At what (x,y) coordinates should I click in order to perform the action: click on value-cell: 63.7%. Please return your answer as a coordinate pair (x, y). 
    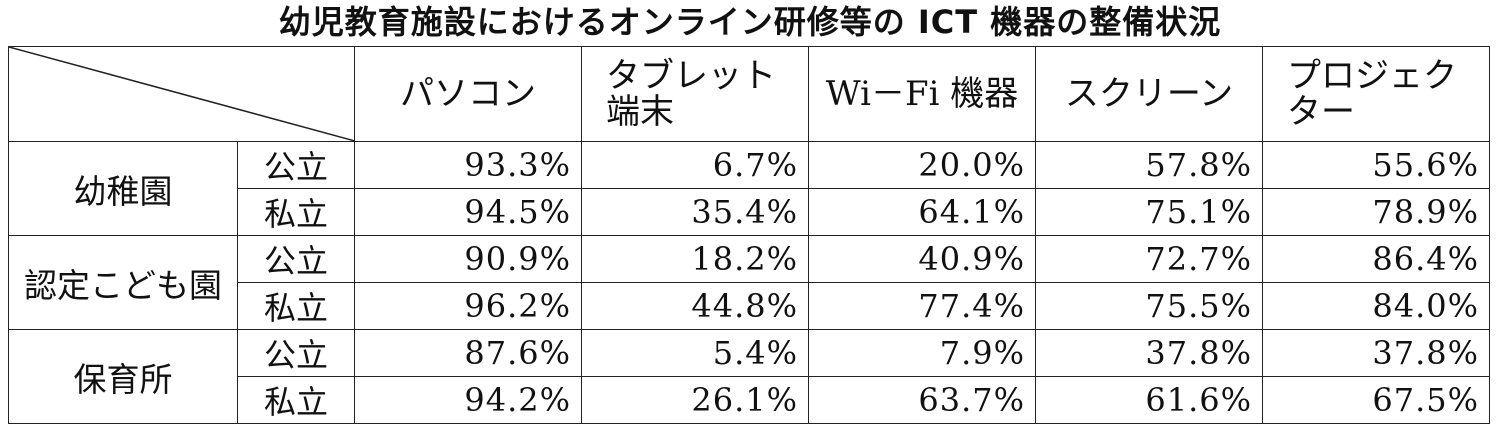
    Looking at the image, I should click on (922, 400).